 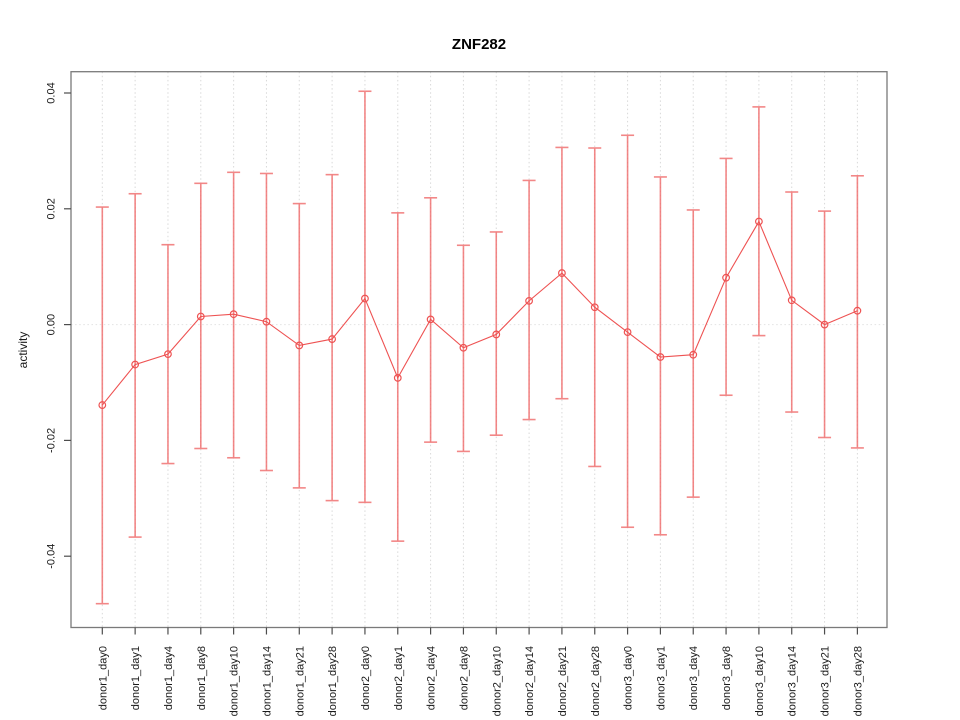 I want to click on x-tick-label: donor1_day10, so click(x=235, y=681).